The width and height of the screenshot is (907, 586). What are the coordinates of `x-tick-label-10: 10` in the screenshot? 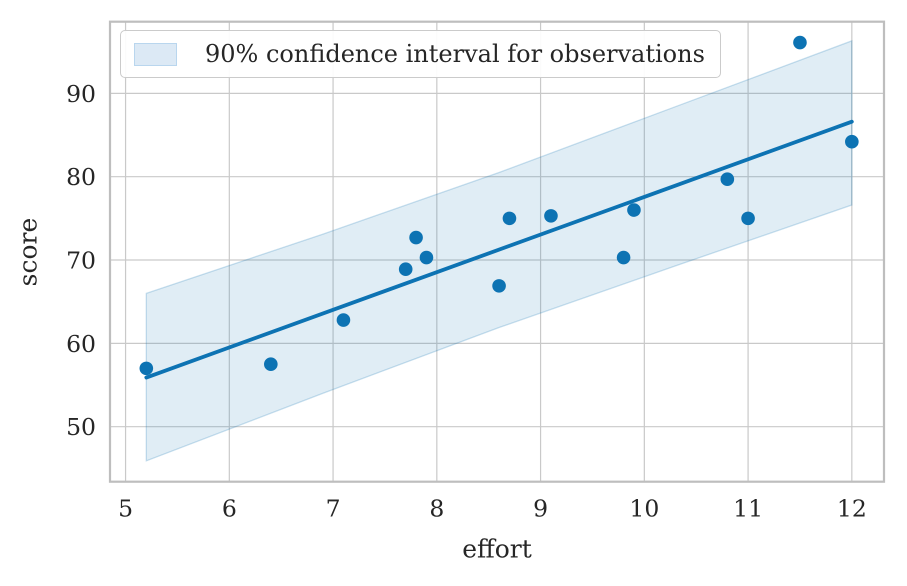 It's located at (644, 509).